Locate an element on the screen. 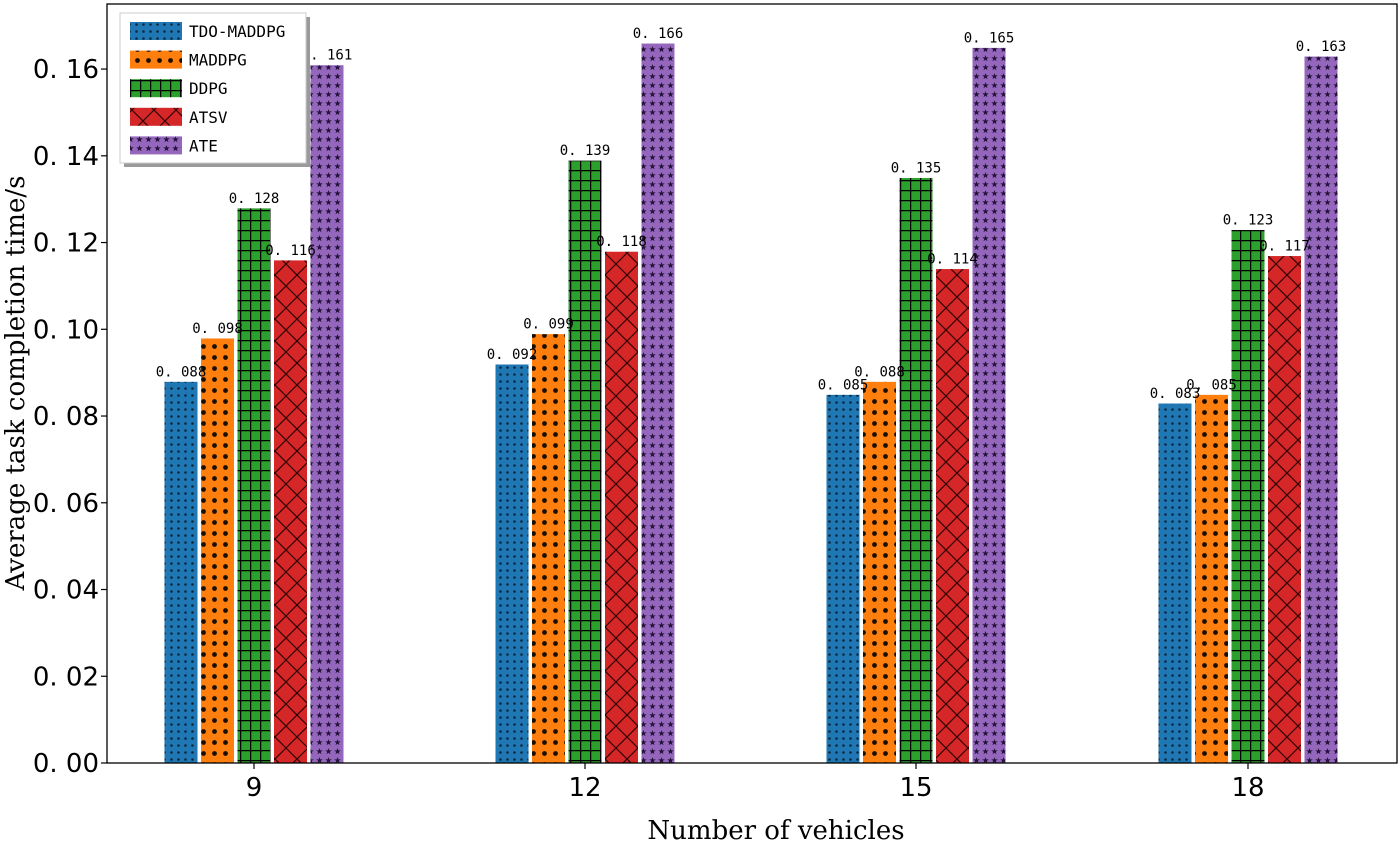 This screenshot has width=1400, height=848. data-label: 0. 163 is located at coordinates (1321, 47).